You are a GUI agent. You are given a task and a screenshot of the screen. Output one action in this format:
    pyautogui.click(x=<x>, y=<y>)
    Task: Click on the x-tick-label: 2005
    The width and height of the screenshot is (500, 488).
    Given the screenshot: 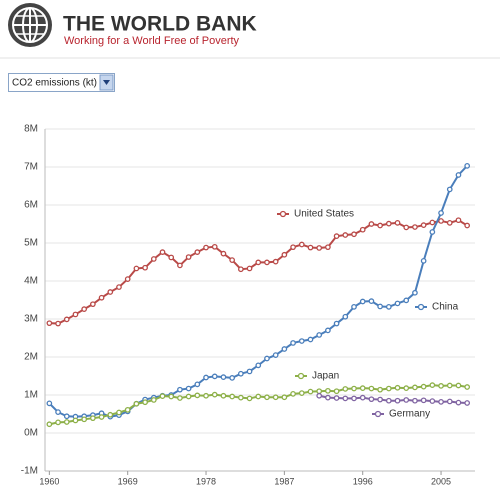 What is the action you would take?
    pyautogui.click(x=441, y=481)
    